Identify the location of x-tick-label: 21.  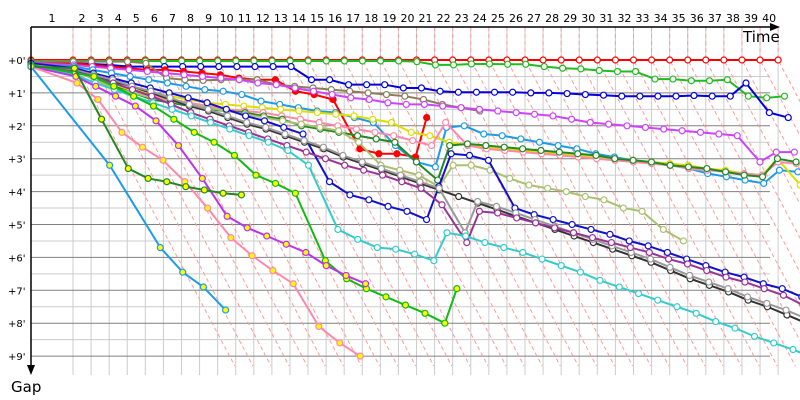
(426, 18).